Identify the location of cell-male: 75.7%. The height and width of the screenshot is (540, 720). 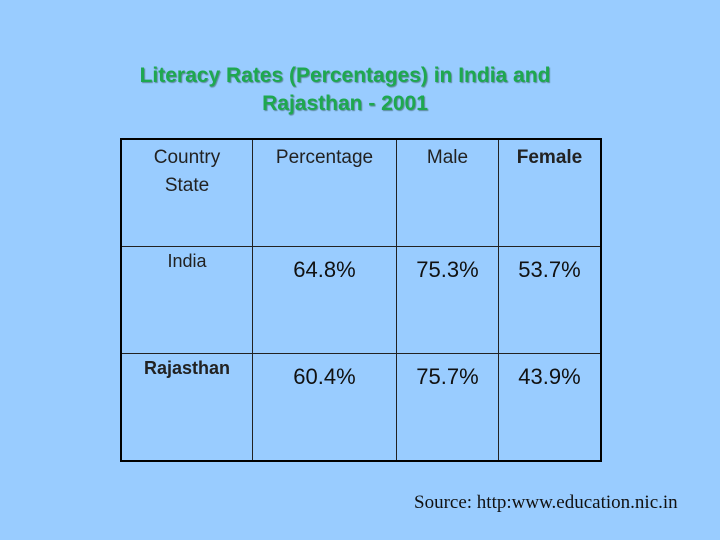
(447, 407).